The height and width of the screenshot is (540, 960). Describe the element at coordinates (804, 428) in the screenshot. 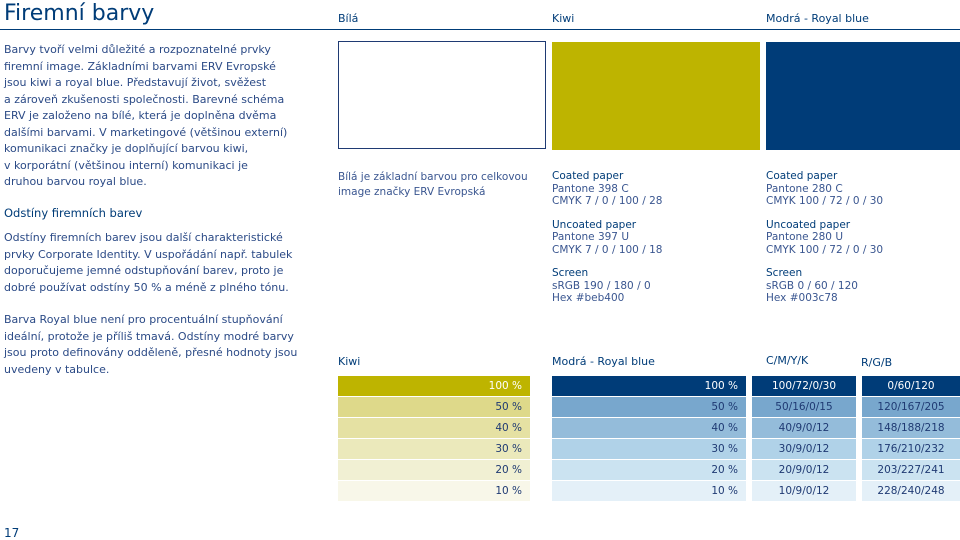

I see `cmyk-cell: 40/9/0/12` at that location.